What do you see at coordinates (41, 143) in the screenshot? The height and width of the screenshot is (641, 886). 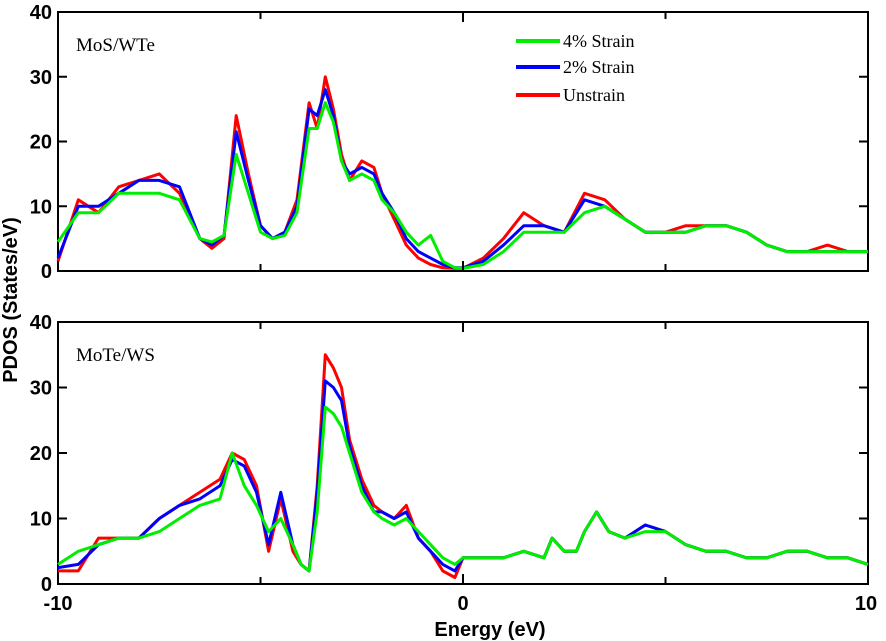 I see `y-tick-label-20-panel-1: 20` at bounding box center [41, 143].